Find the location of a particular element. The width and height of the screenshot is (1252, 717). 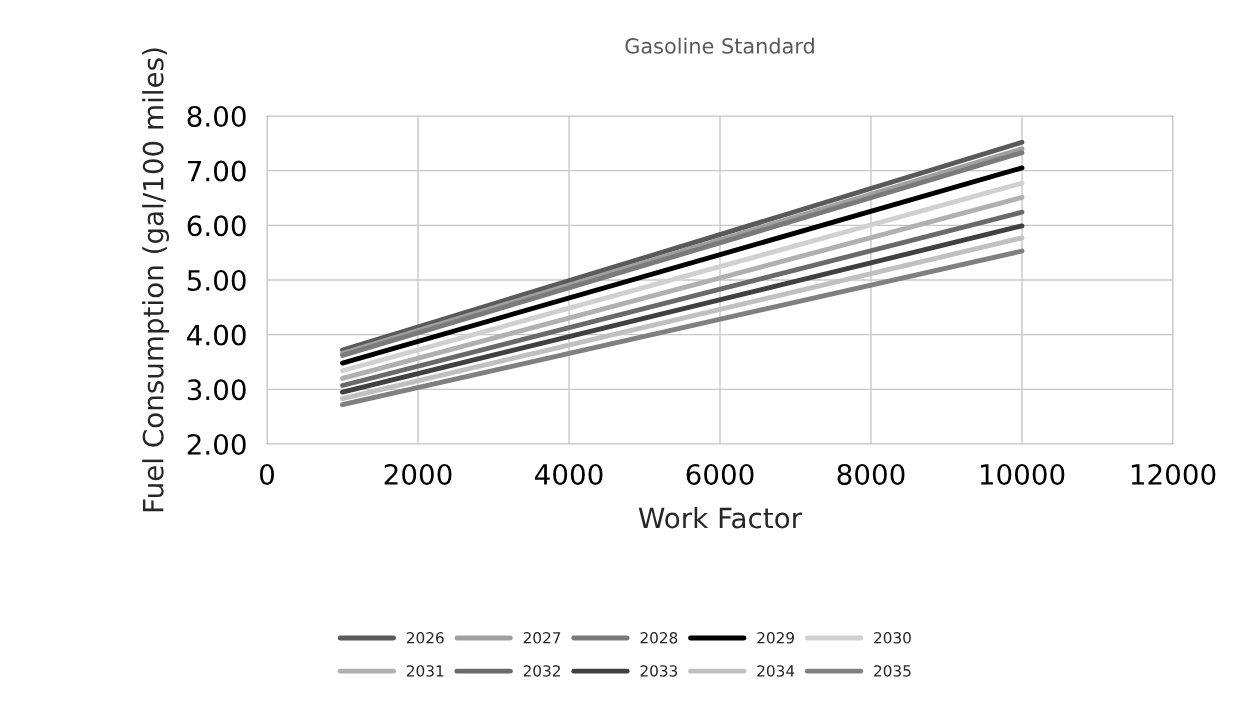

legend-label: 2034 is located at coordinates (776, 671).